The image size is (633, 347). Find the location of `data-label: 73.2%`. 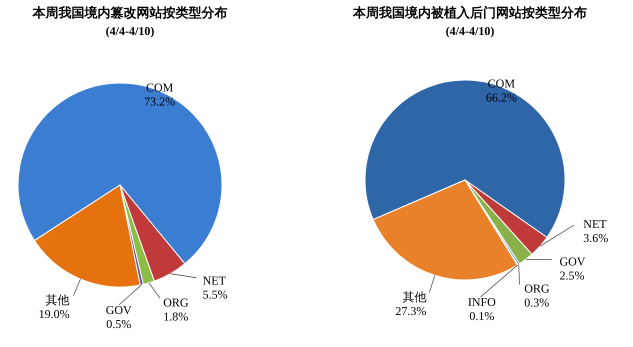

data-label: 73.2% is located at coordinates (160, 101).